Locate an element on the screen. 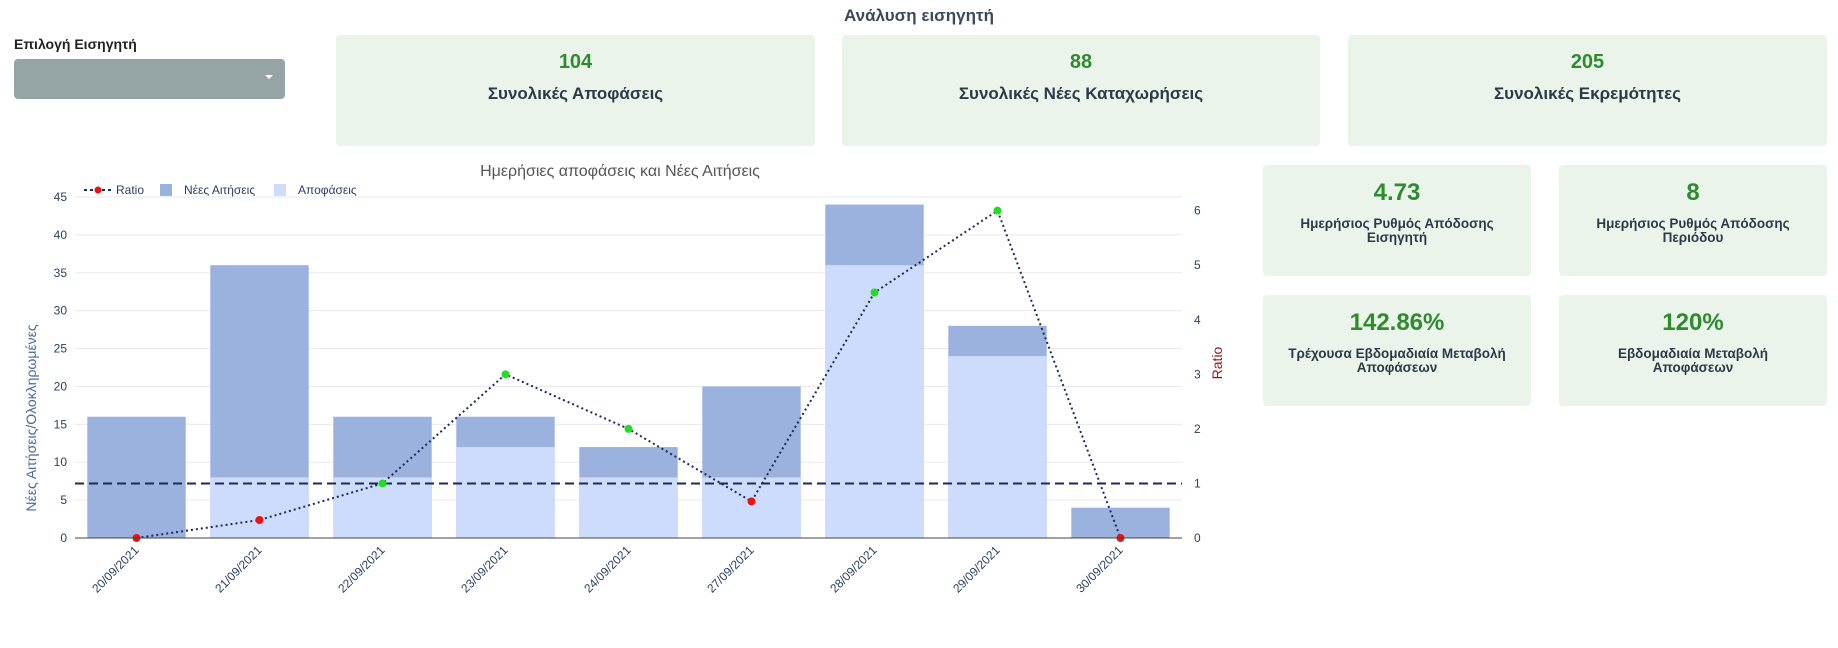  x-tick-label: 24/09/2021 is located at coordinates (607, 569).